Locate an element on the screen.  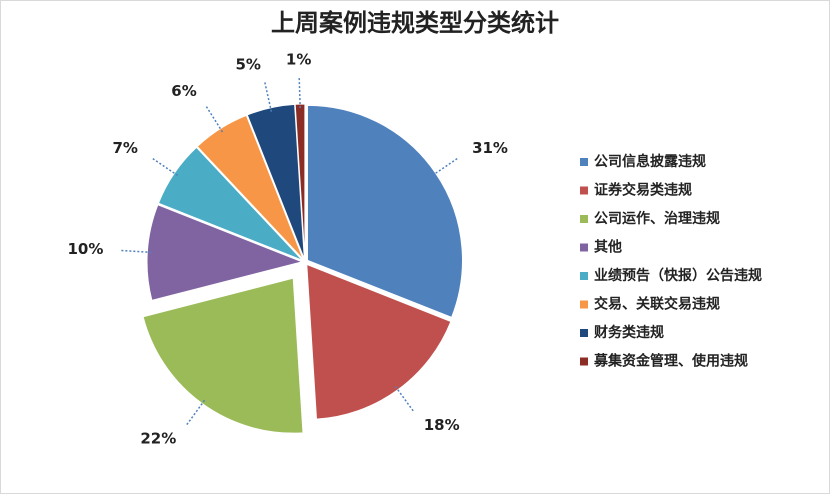
legend-label: 交易、关联交易违规 is located at coordinates (657, 304).